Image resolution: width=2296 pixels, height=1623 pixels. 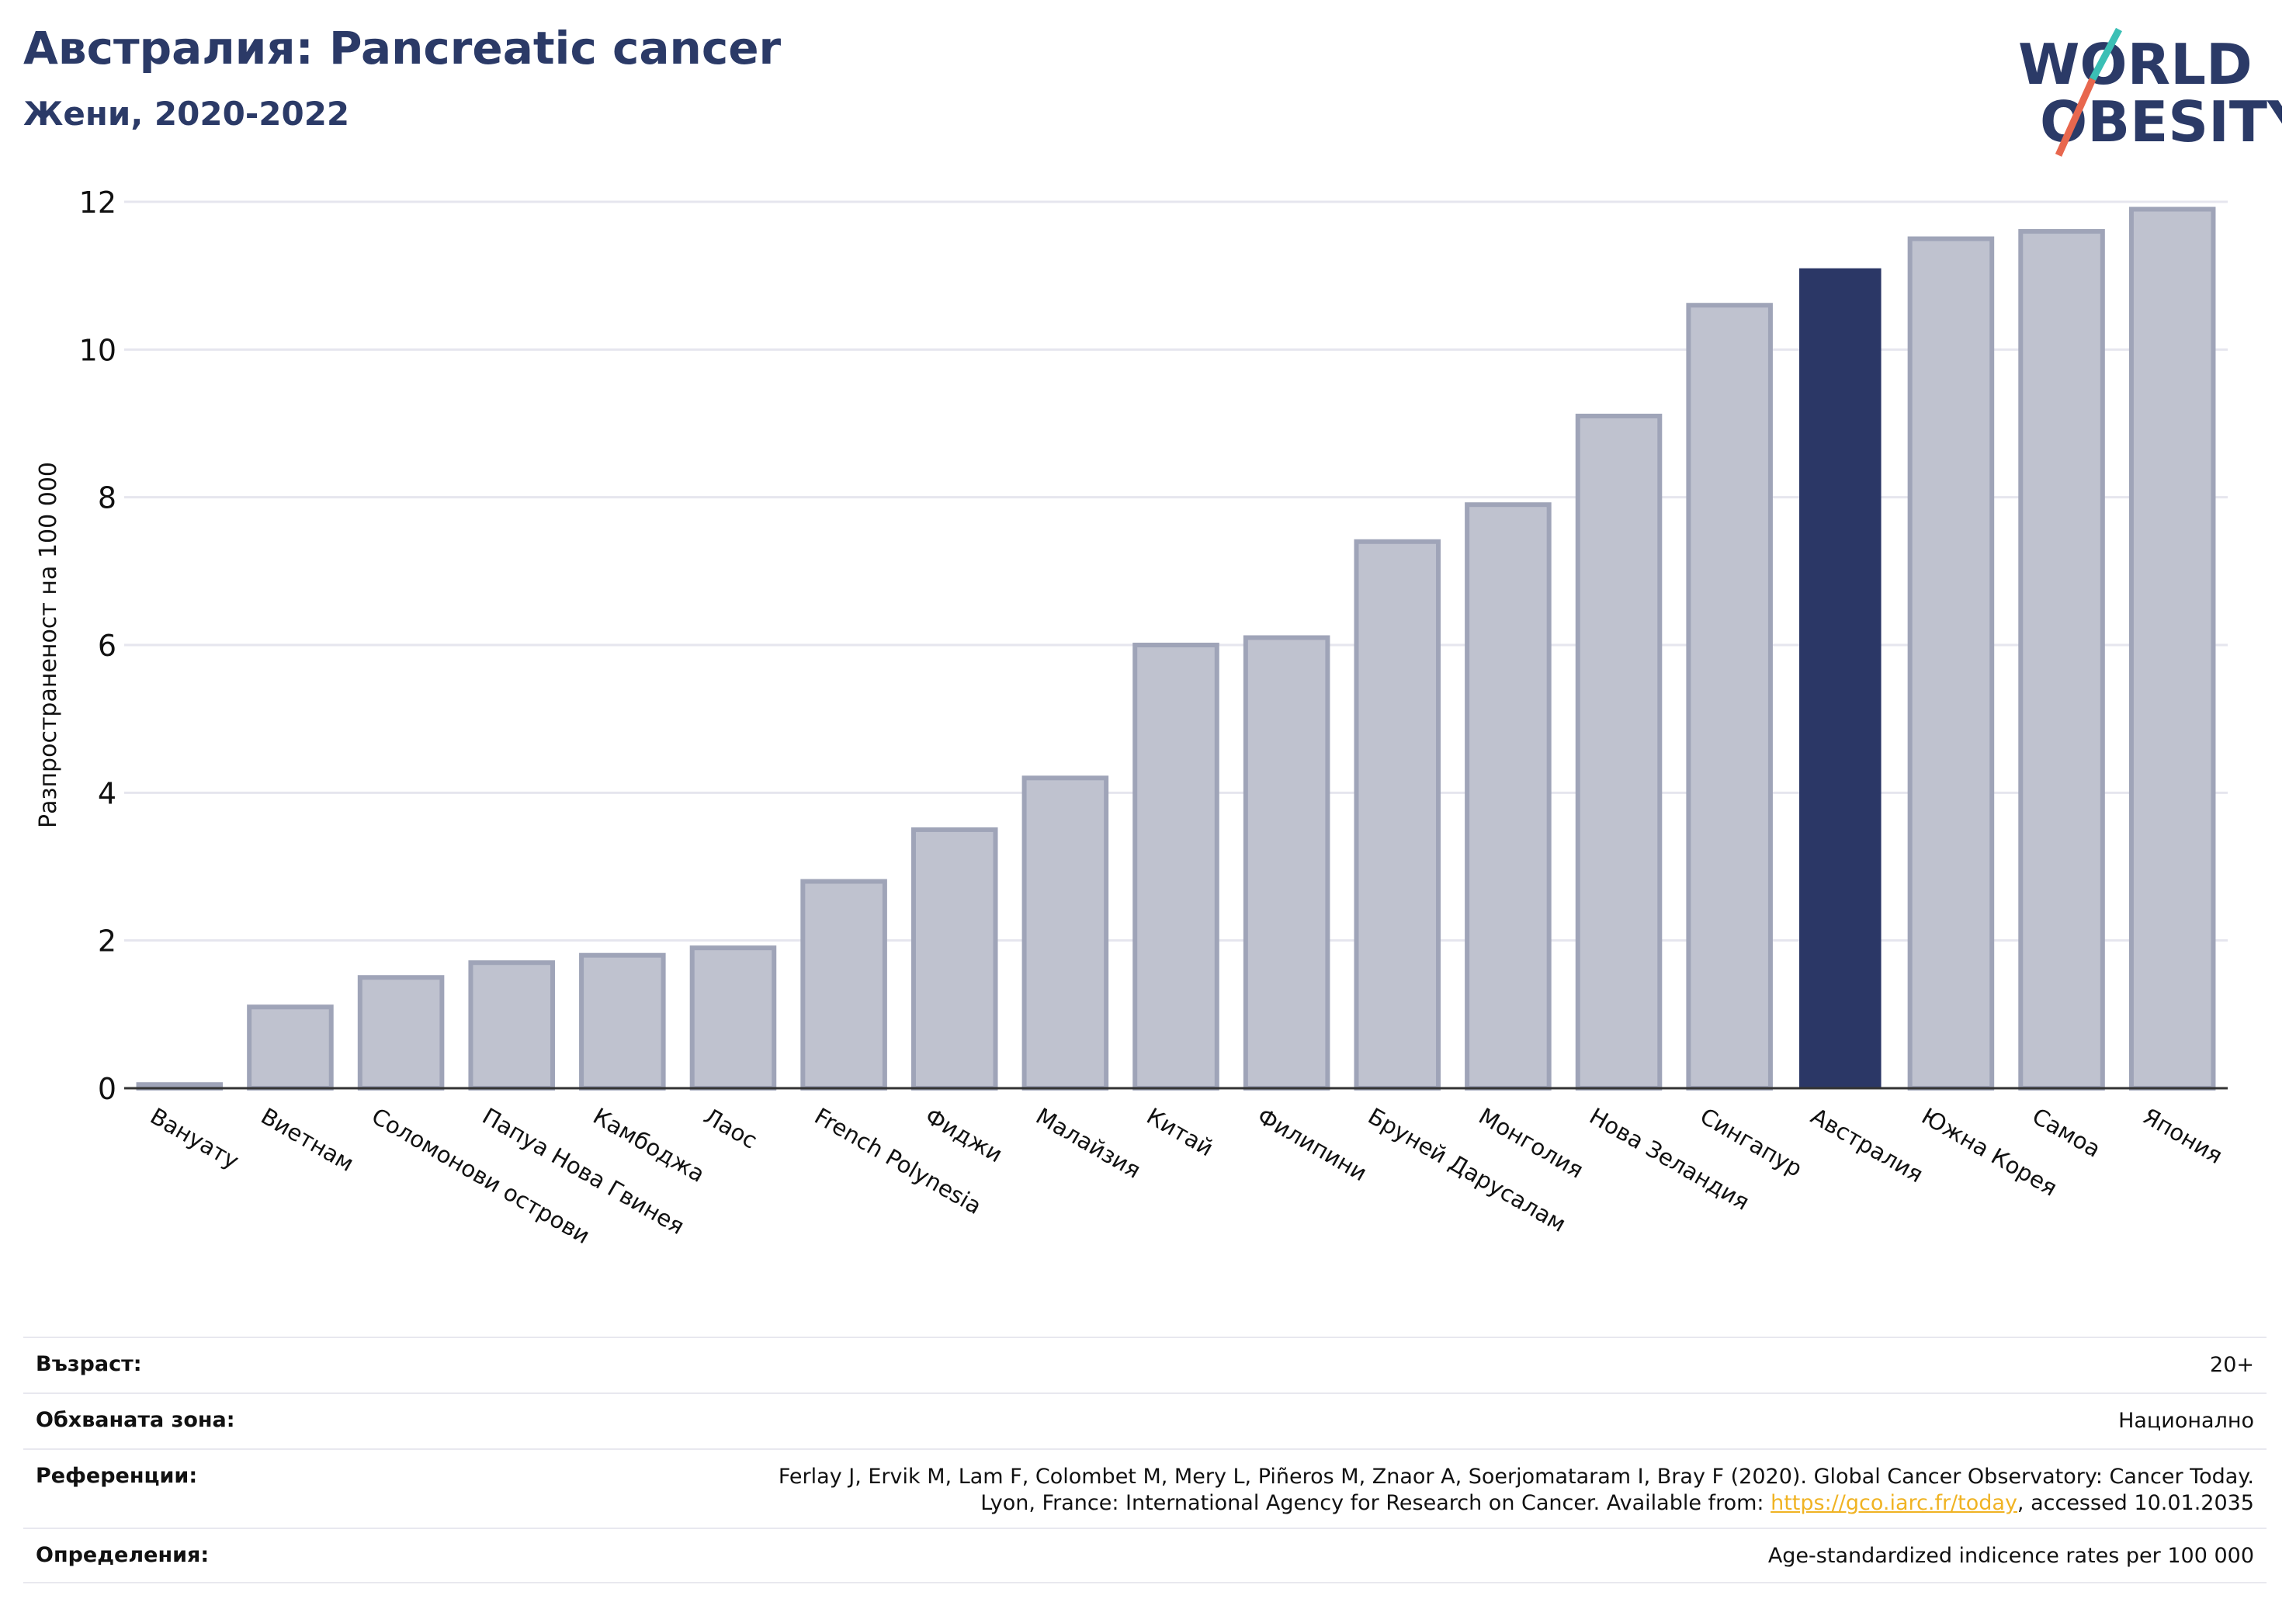 I want to click on y-tick-label: 12, so click(x=97, y=203).